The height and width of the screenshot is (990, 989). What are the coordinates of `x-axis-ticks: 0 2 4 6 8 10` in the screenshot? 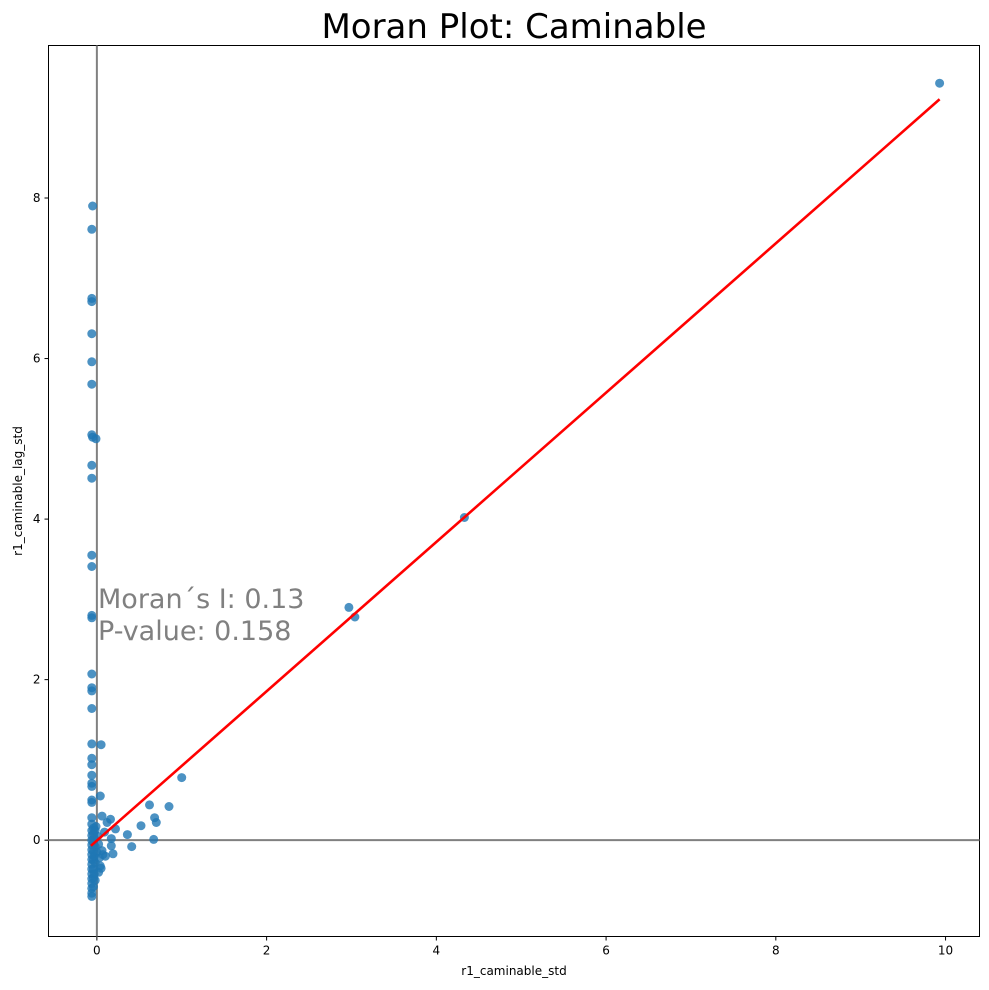 It's located at (523, 947).